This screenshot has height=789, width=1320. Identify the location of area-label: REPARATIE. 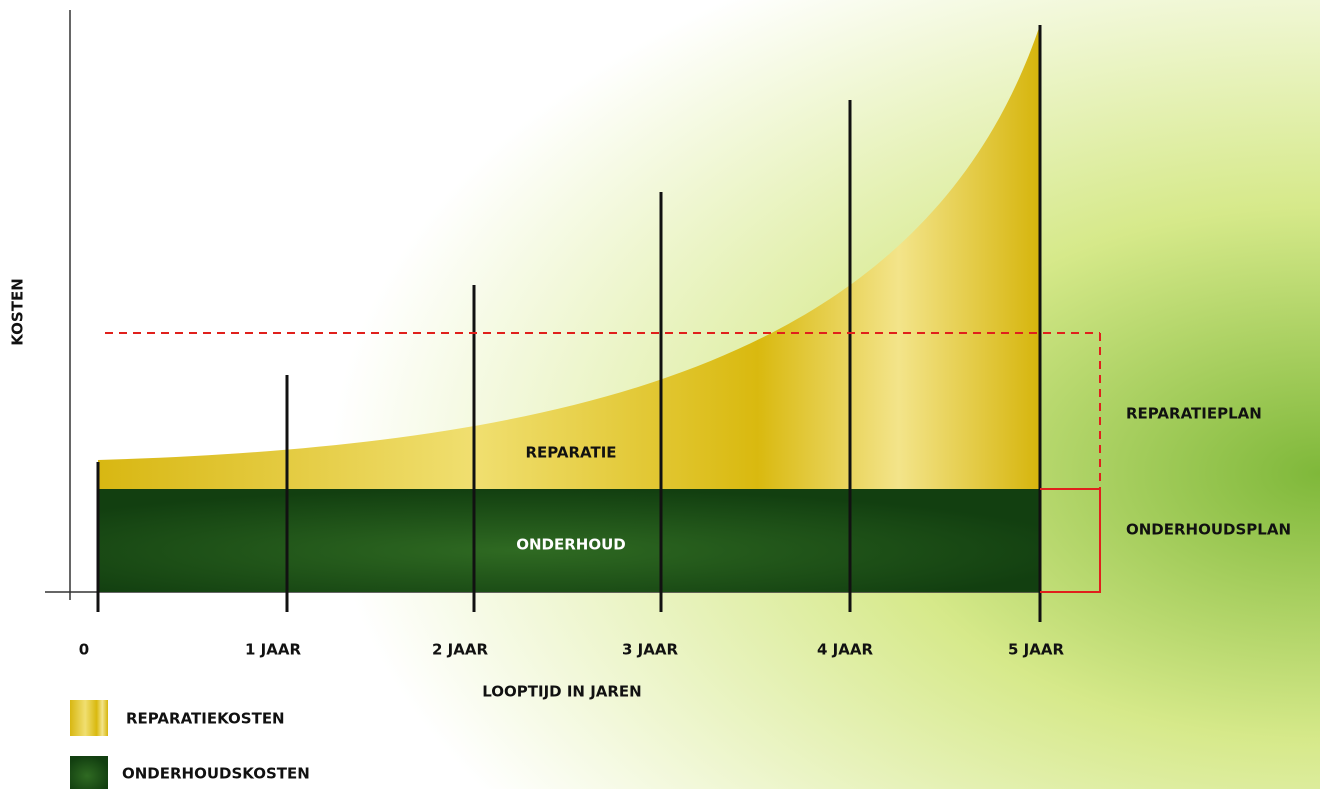
(570, 453).